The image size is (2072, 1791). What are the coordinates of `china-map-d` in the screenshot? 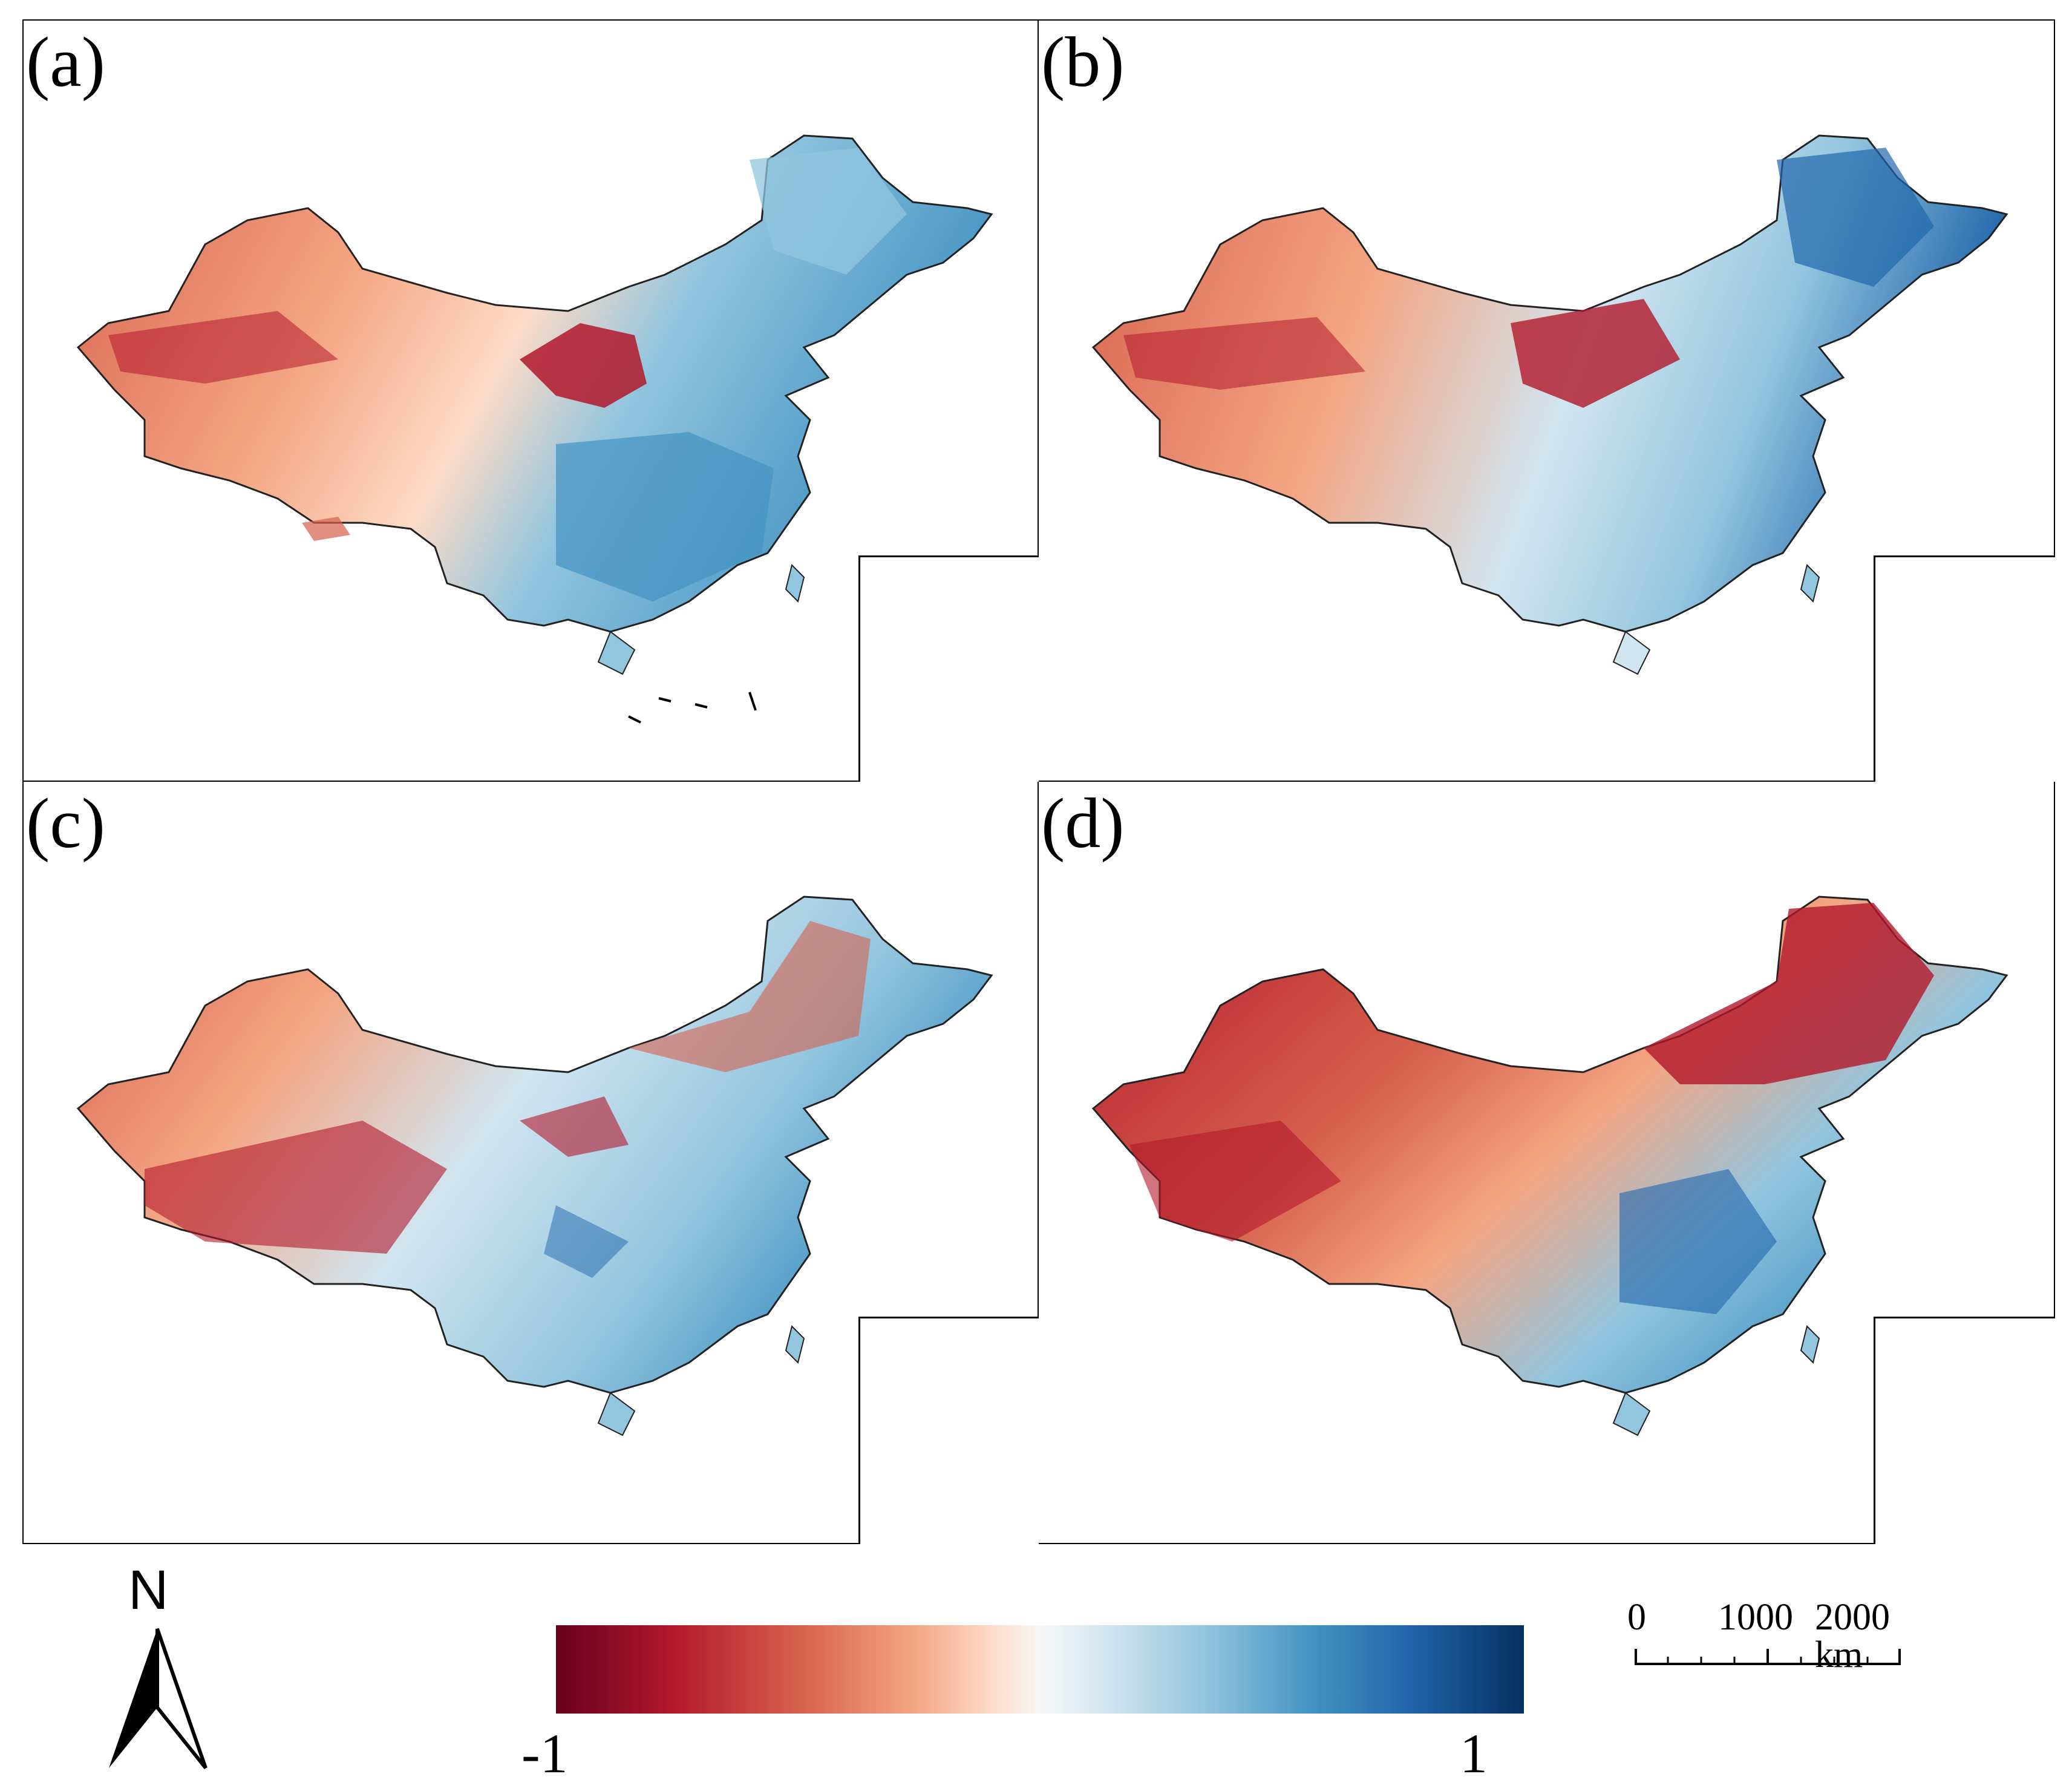 It's located at (1549, 1165).